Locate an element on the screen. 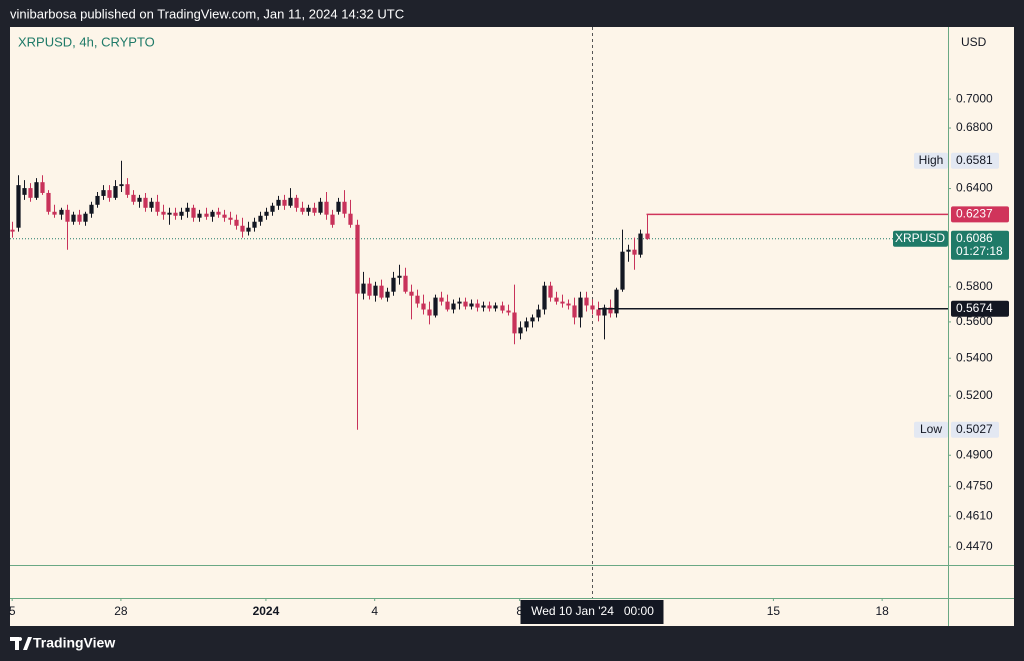  brand: TradingView is located at coordinates (74, 643).